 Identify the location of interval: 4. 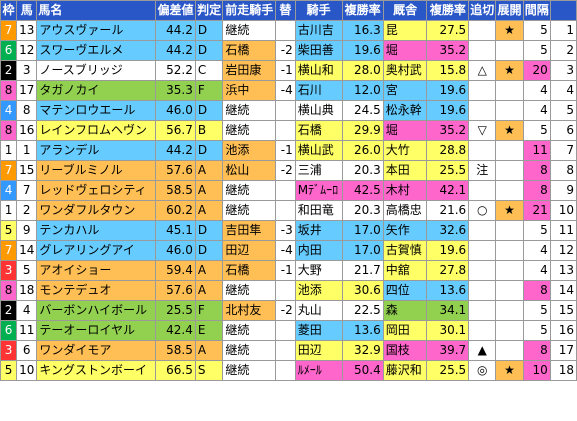
(536, 90).